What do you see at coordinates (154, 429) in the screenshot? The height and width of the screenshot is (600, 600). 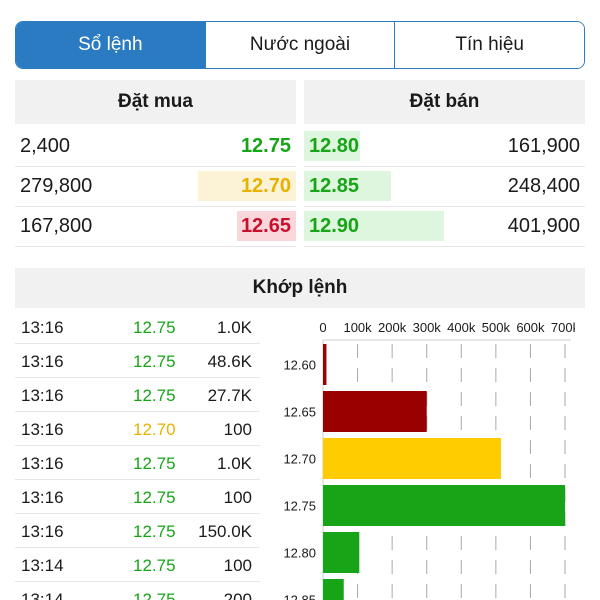 I see `trade-price: 12.70` at bounding box center [154, 429].